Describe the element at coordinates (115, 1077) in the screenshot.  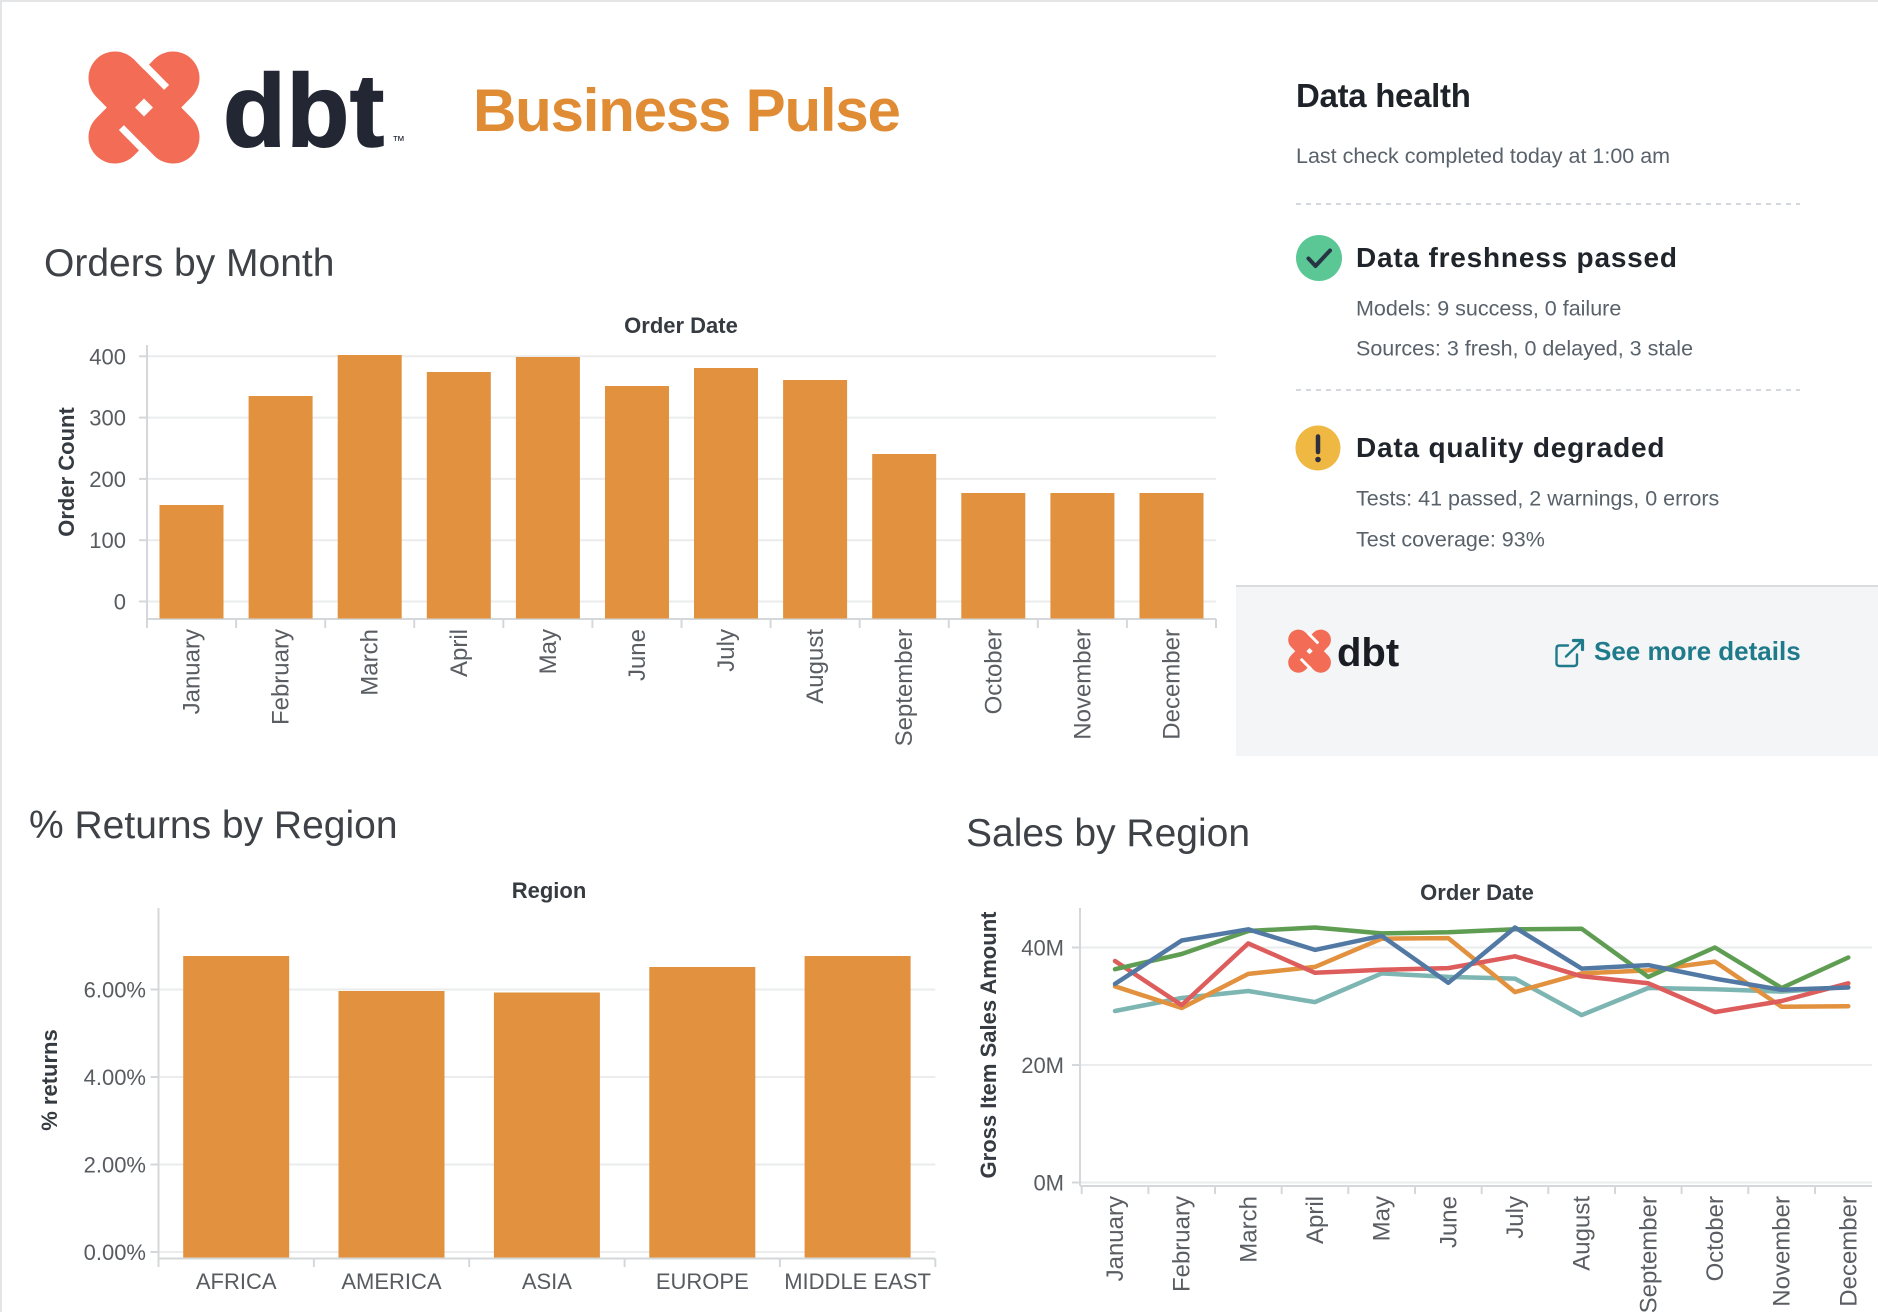
I see `svg-text: 4.00%` at that location.